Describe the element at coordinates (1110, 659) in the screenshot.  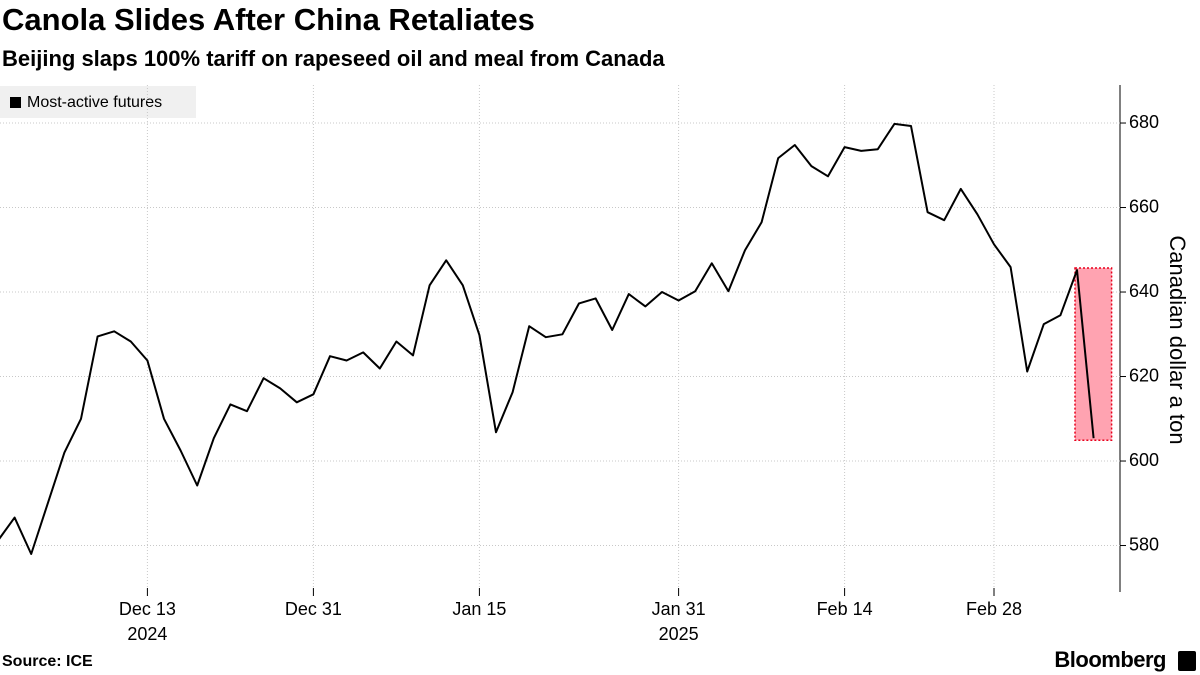
I see `brand: Bloomberg` at that location.